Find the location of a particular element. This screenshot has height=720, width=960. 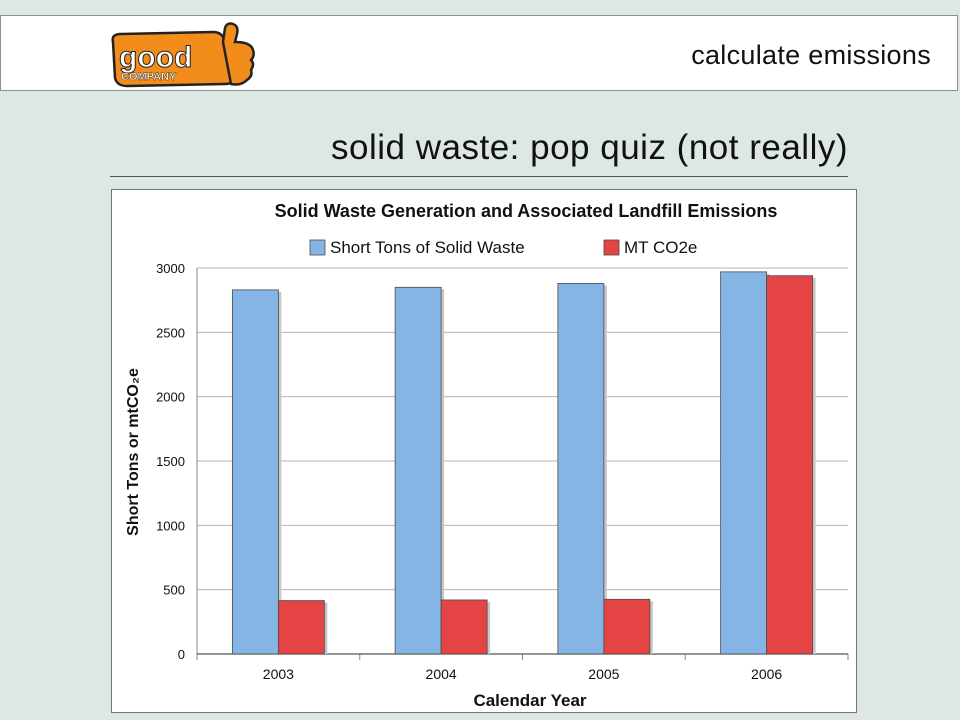

y-tick-labels: 0 500 1000 1500 2000 2500 3000 is located at coordinates (170, 461).